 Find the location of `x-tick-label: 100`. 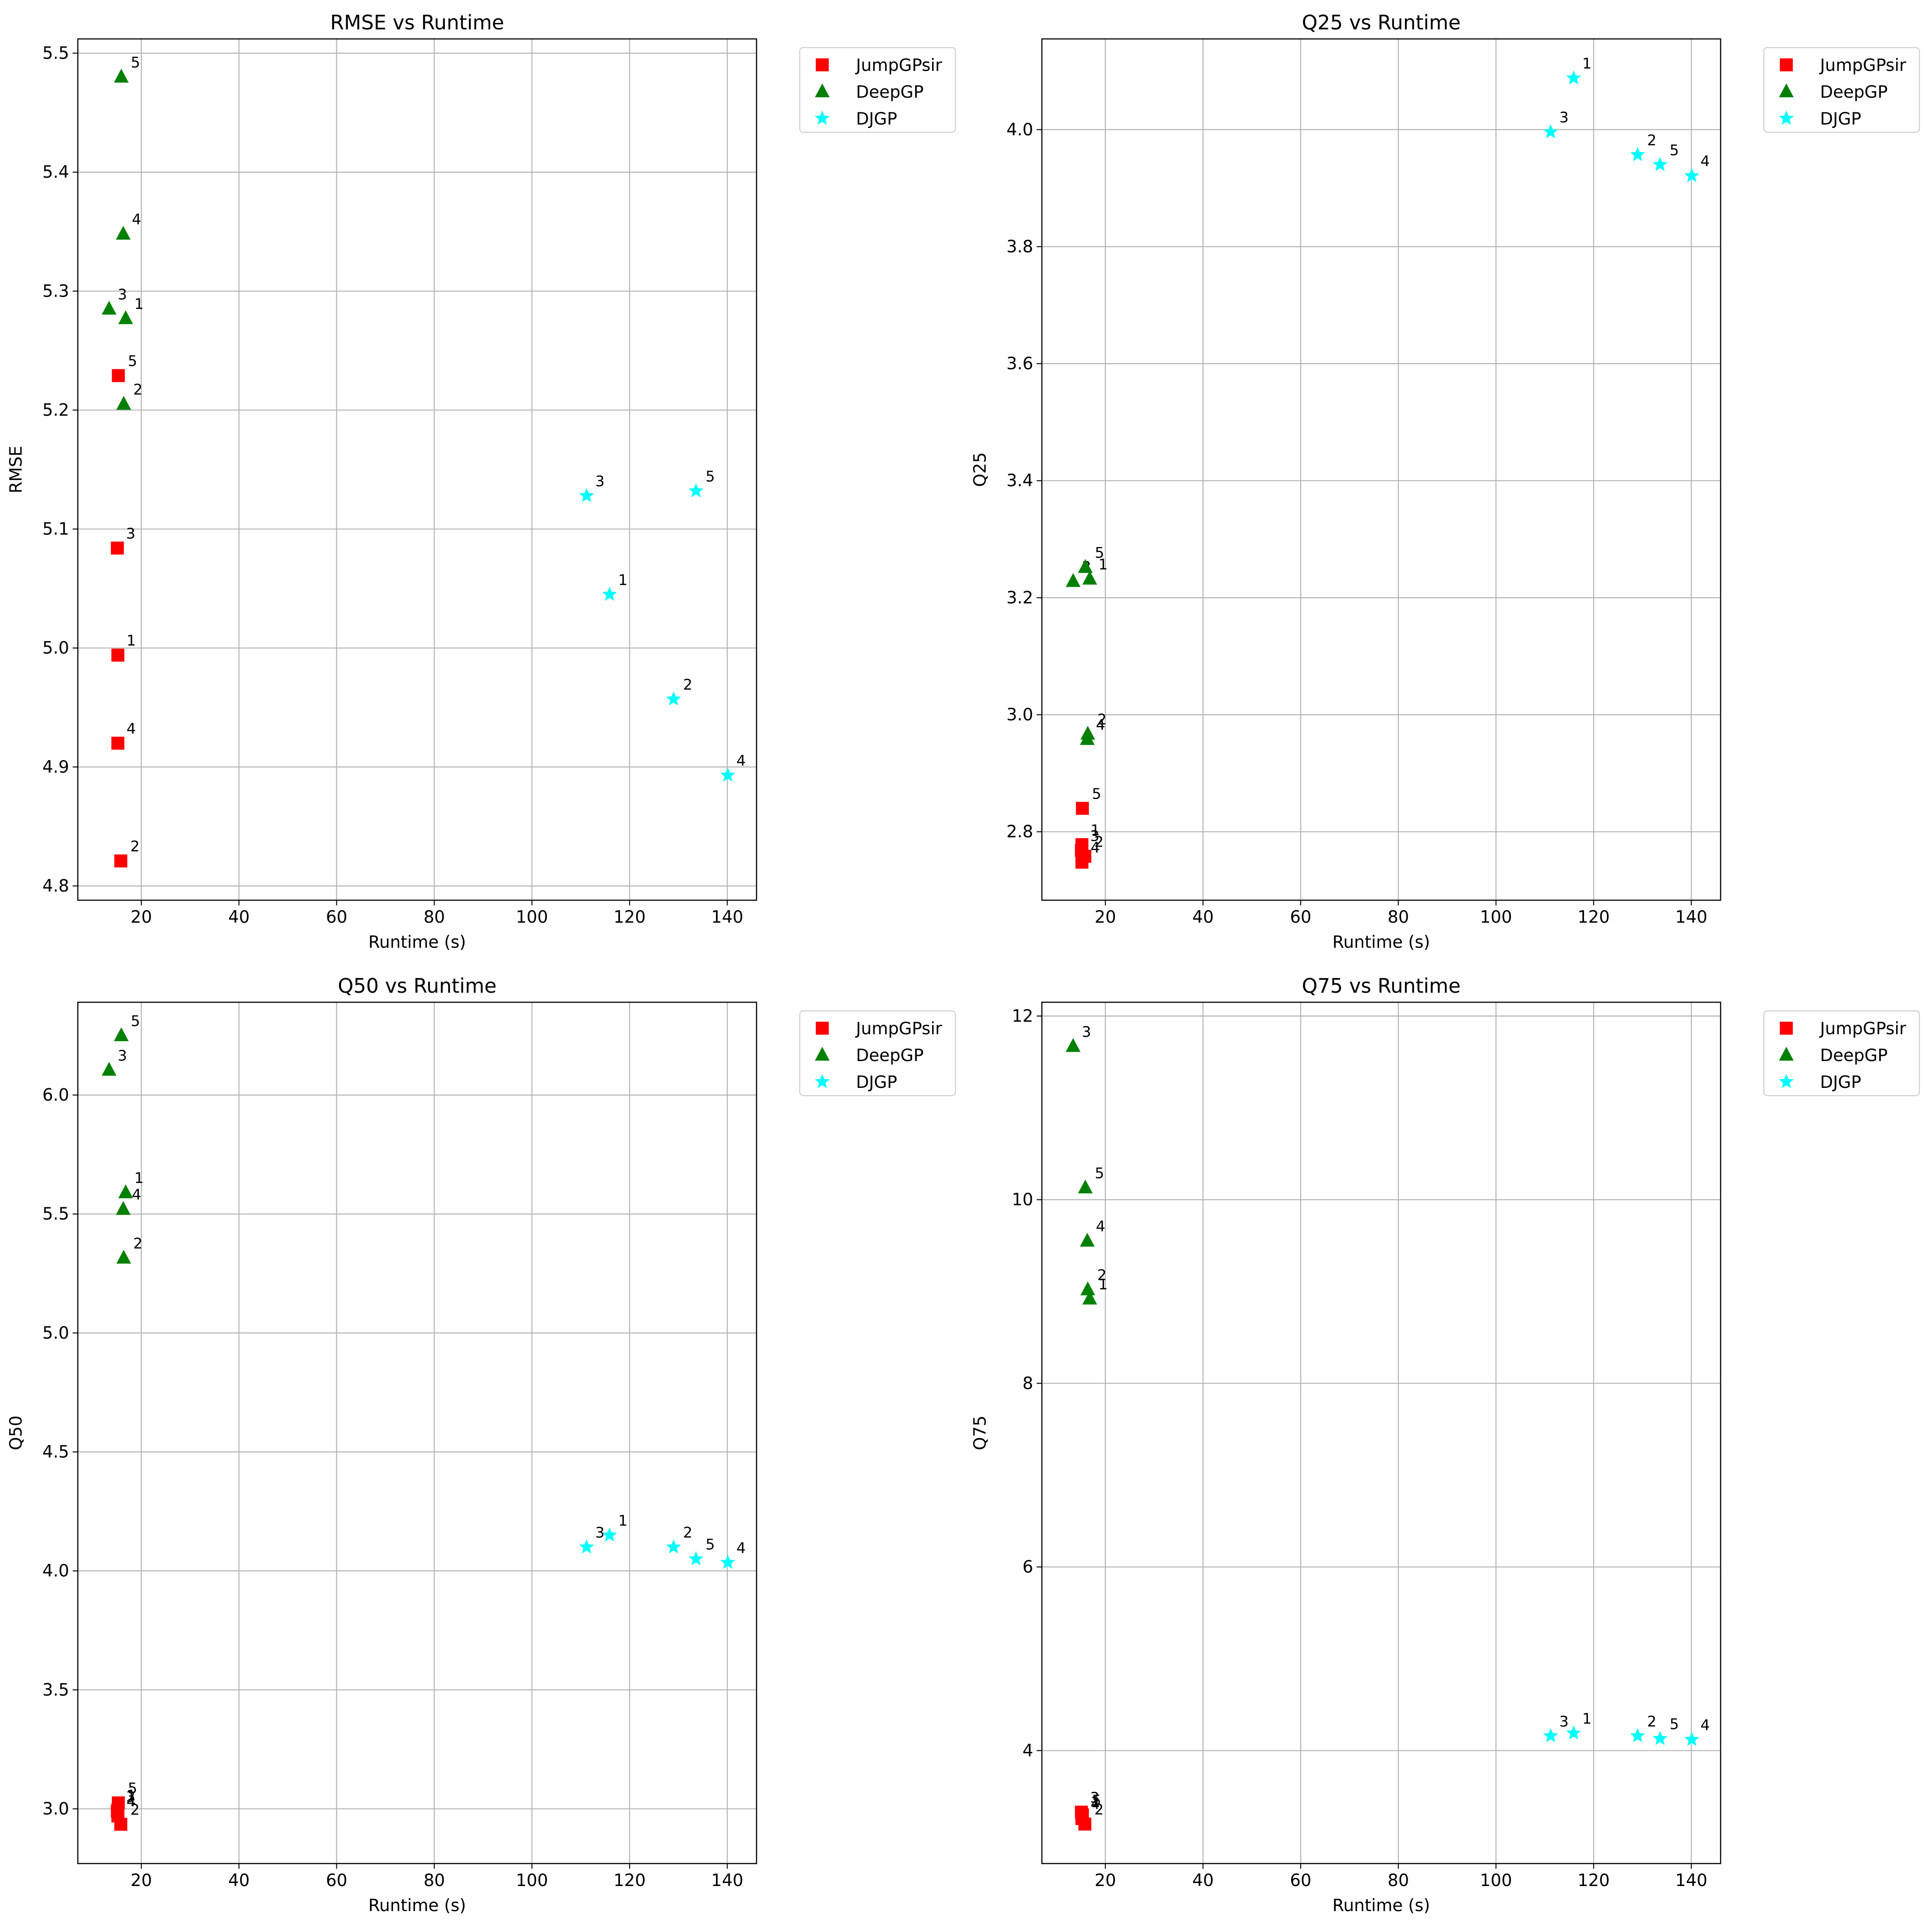

x-tick-label: 100 is located at coordinates (1496, 1880).